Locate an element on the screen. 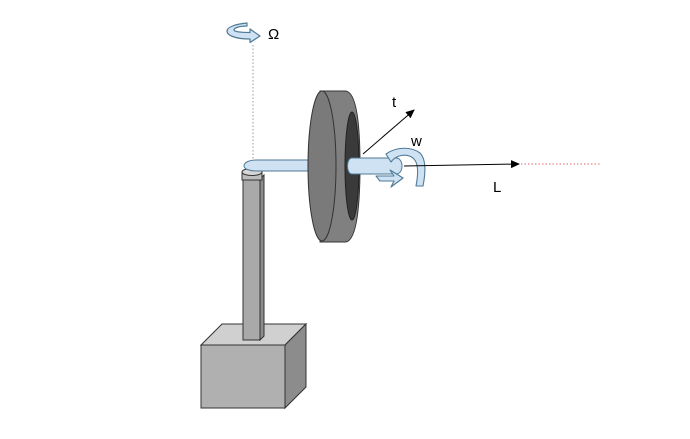  torque-label: t is located at coordinates (394, 102).